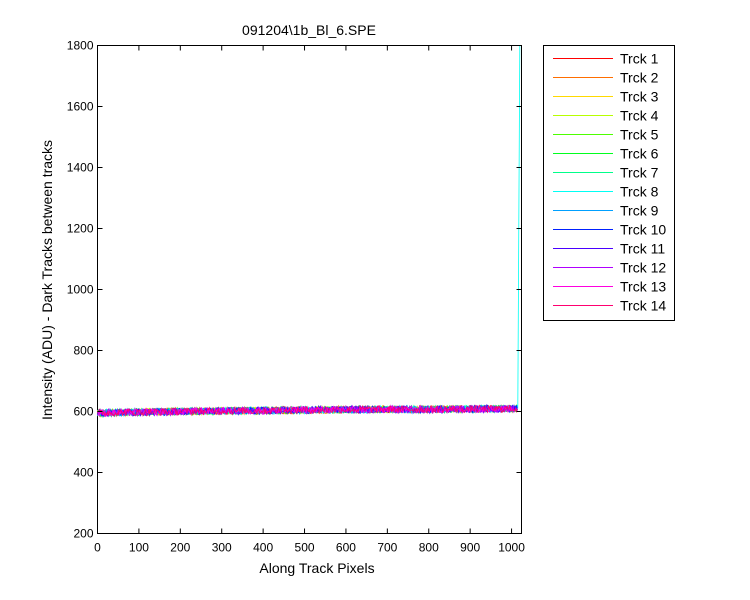 The height and width of the screenshot is (600, 750). I want to click on y-tick-label: 600, so click(83, 412).